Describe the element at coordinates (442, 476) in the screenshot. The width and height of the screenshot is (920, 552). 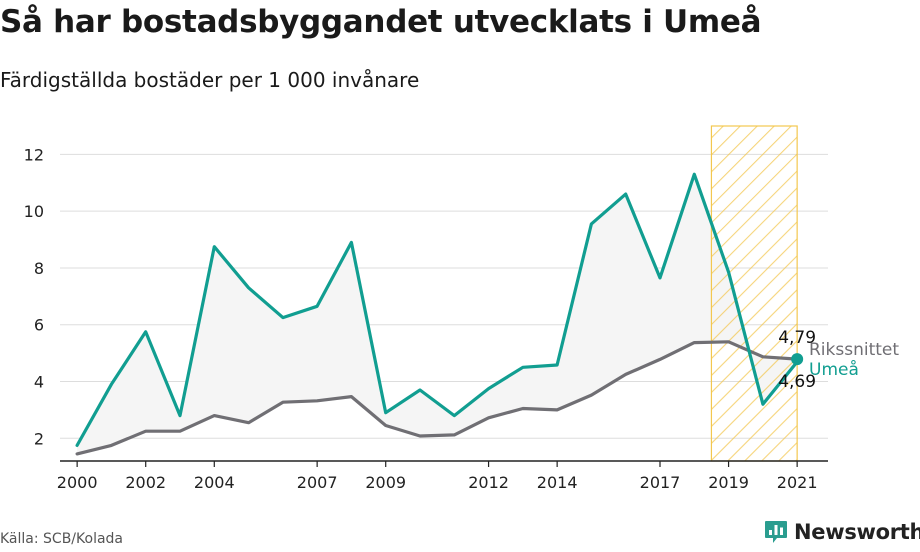
I see `x-axis: 2000 2002 2004 2007 2009 2012 2014 2017 2019 2021` at that location.